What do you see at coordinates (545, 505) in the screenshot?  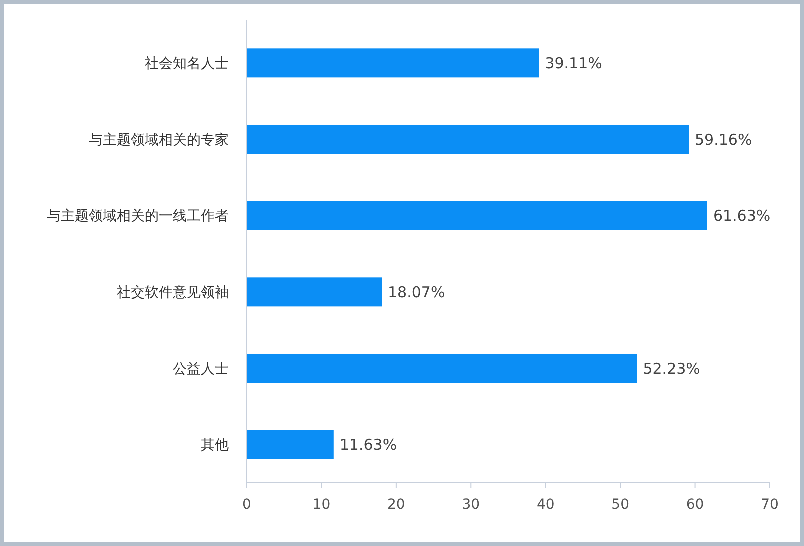 I see `x-tick-label: 40` at bounding box center [545, 505].